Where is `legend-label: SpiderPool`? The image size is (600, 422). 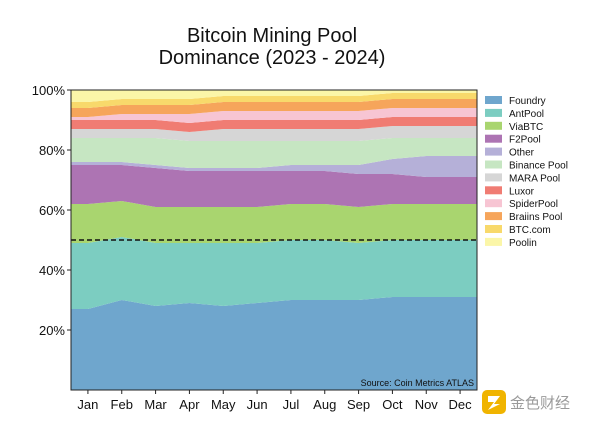 legend-label: SpiderPool is located at coordinates (533, 204).